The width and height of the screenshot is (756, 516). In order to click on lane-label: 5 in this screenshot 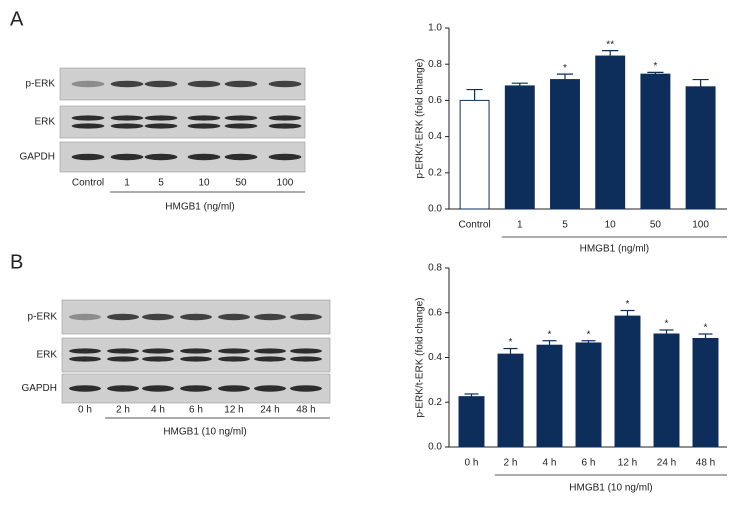, I will do `click(161, 183)`.